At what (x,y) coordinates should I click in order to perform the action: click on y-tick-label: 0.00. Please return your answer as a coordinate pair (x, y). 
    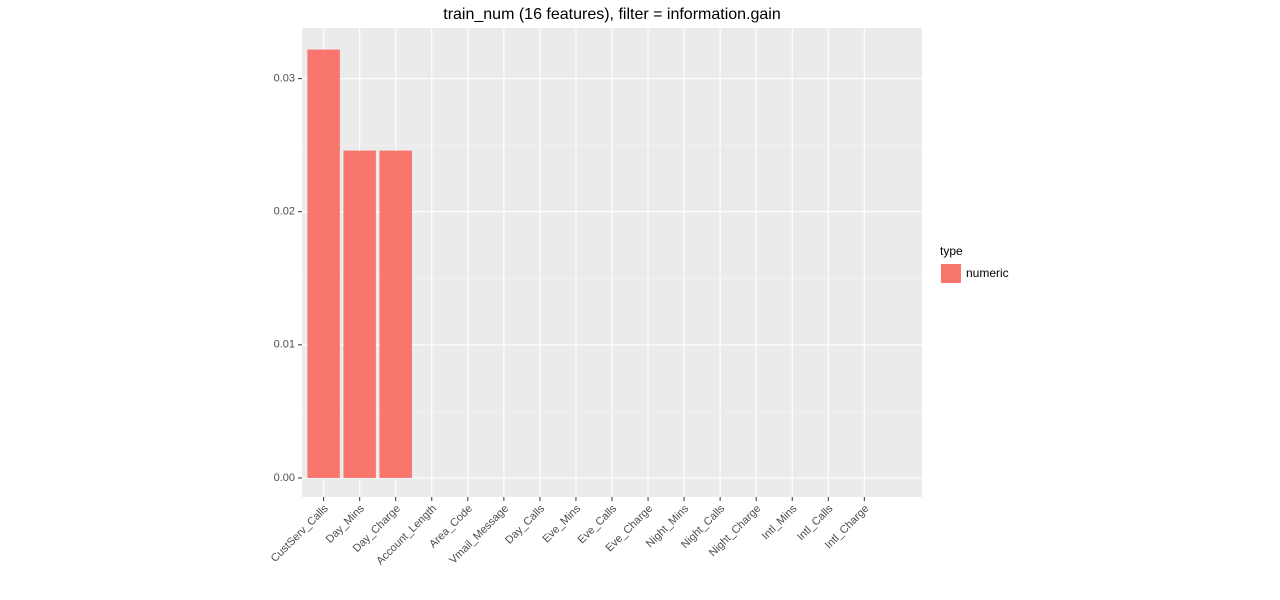
    Looking at the image, I should click on (284, 478).